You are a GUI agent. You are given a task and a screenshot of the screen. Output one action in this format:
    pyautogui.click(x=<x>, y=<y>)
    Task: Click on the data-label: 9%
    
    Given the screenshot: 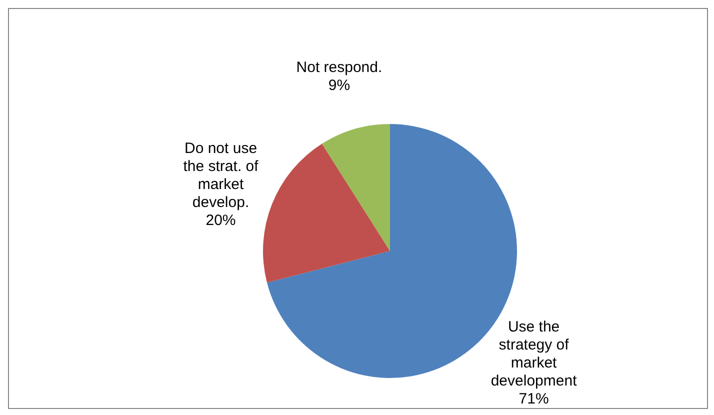 What is the action you would take?
    pyautogui.click(x=339, y=85)
    